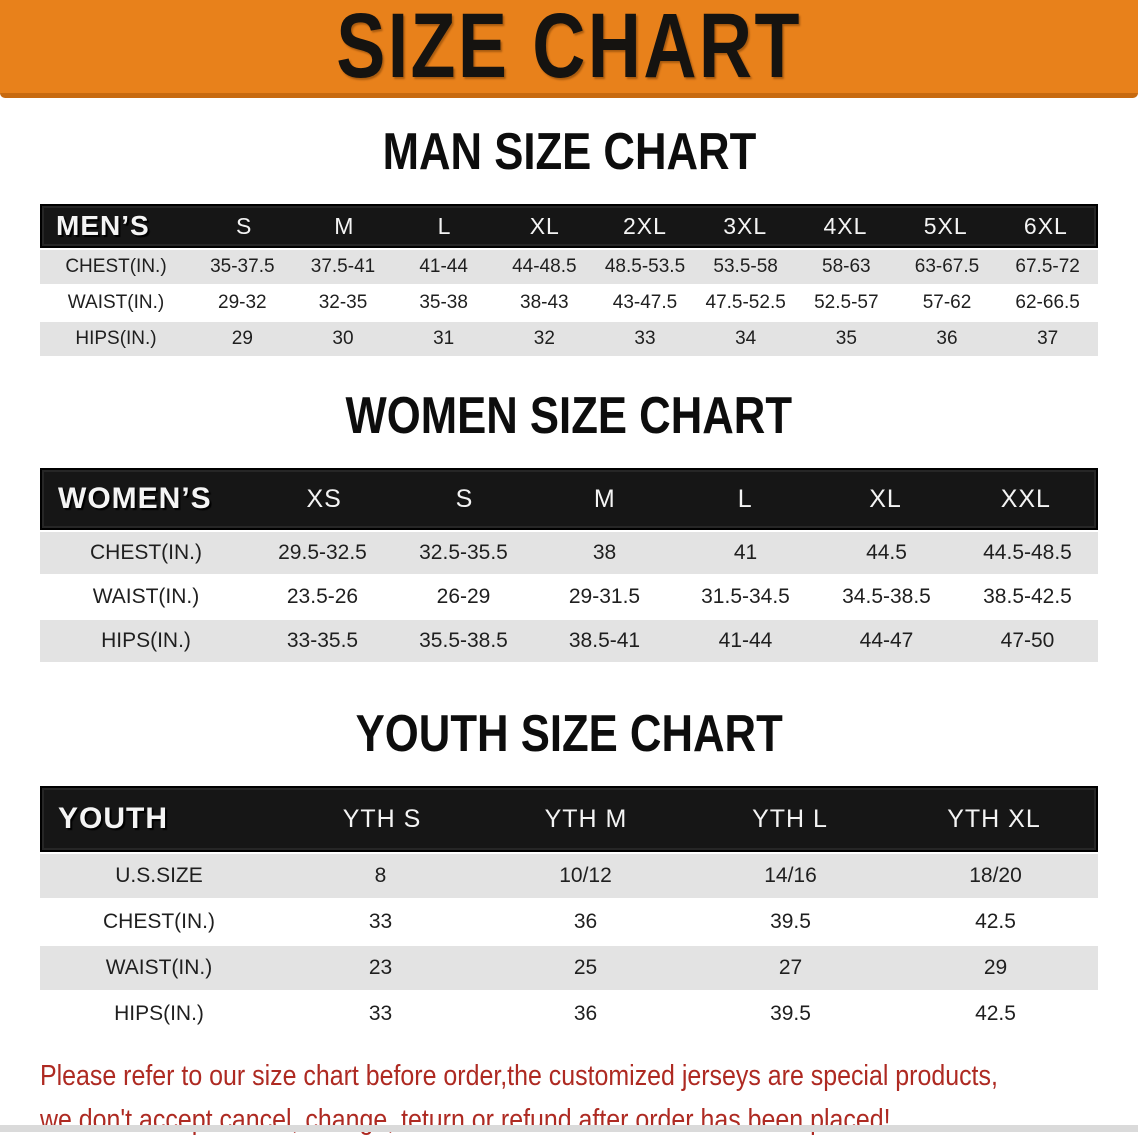 The image size is (1138, 1142). Describe the element at coordinates (846, 338) in the screenshot. I see `men-value-cell: 35` at that location.